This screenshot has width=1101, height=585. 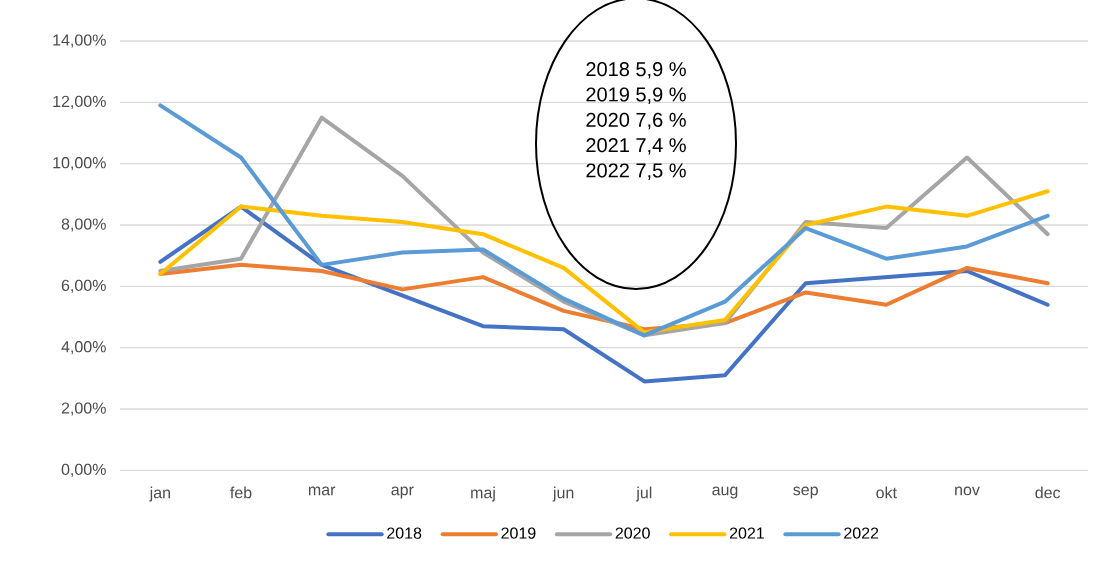 I want to click on legend-label: 2021, so click(x=746, y=533).